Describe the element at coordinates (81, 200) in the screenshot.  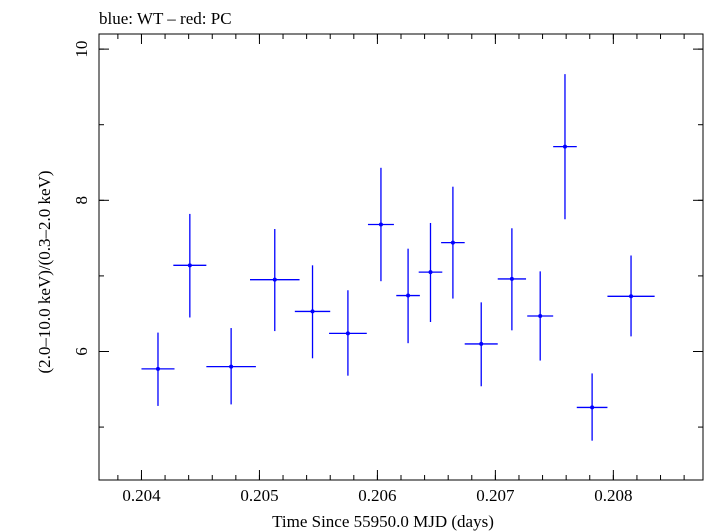
I see `y-tick-label: 8` at that location.